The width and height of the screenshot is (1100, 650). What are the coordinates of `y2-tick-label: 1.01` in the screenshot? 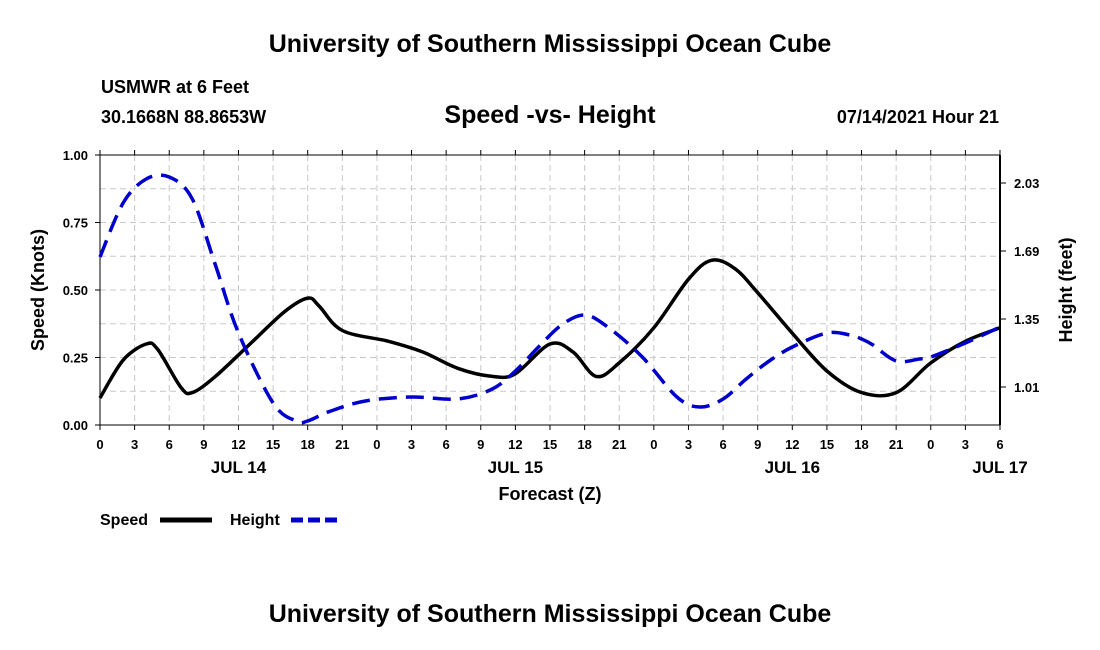 It's located at (1026, 387).